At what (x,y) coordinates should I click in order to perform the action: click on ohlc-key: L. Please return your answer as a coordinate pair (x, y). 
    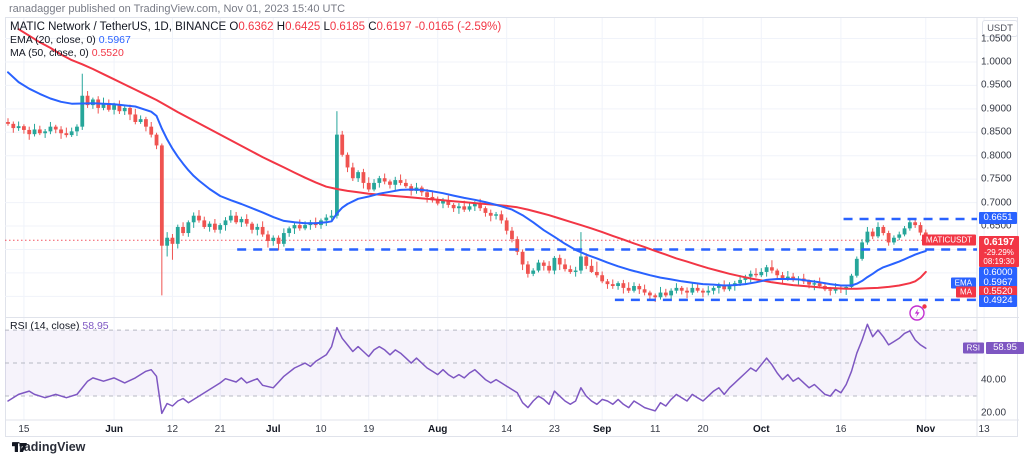
    Looking at the image, I should click on (325, 27).